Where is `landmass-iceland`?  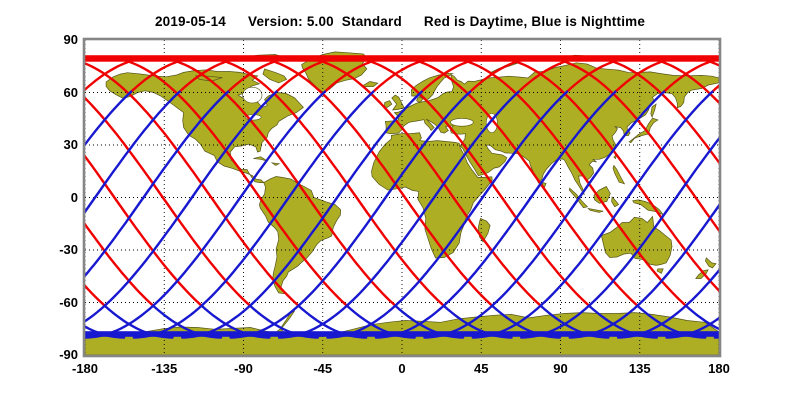 landmass-iceland is located at coordinates (370, 84).